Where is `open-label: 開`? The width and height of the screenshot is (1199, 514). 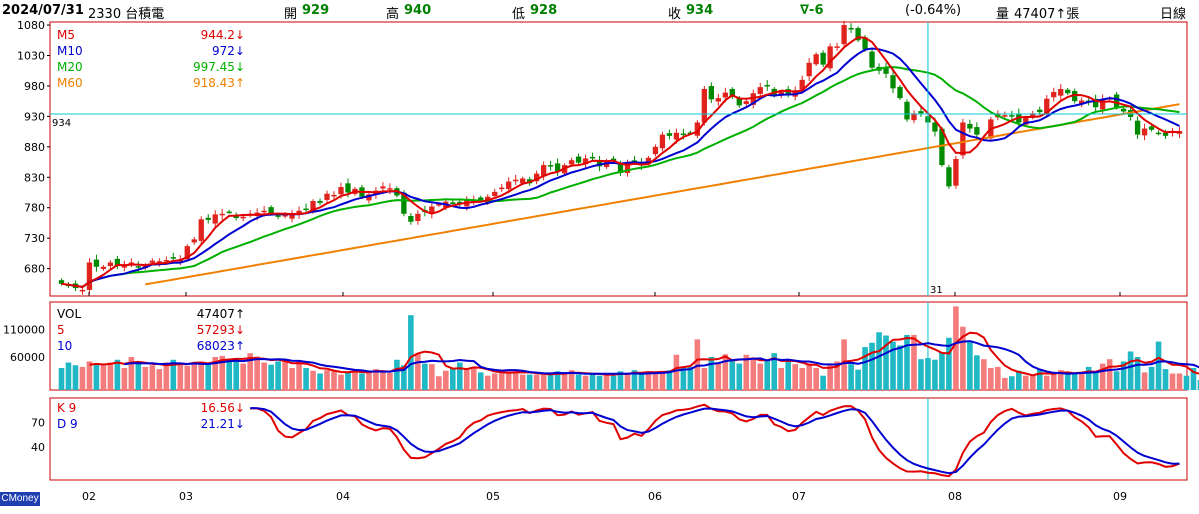
open-label: 開 is located at coordinates (291, 14).